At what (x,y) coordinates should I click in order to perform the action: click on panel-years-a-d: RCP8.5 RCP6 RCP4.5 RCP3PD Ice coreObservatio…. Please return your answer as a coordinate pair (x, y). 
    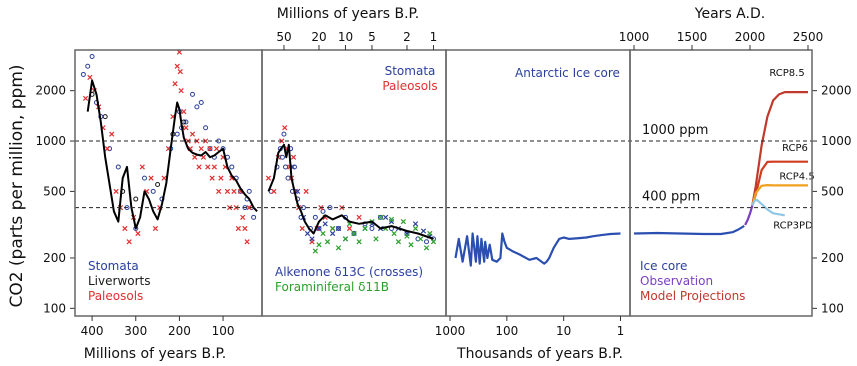
    Looking at the image, I should click on (724, 185).